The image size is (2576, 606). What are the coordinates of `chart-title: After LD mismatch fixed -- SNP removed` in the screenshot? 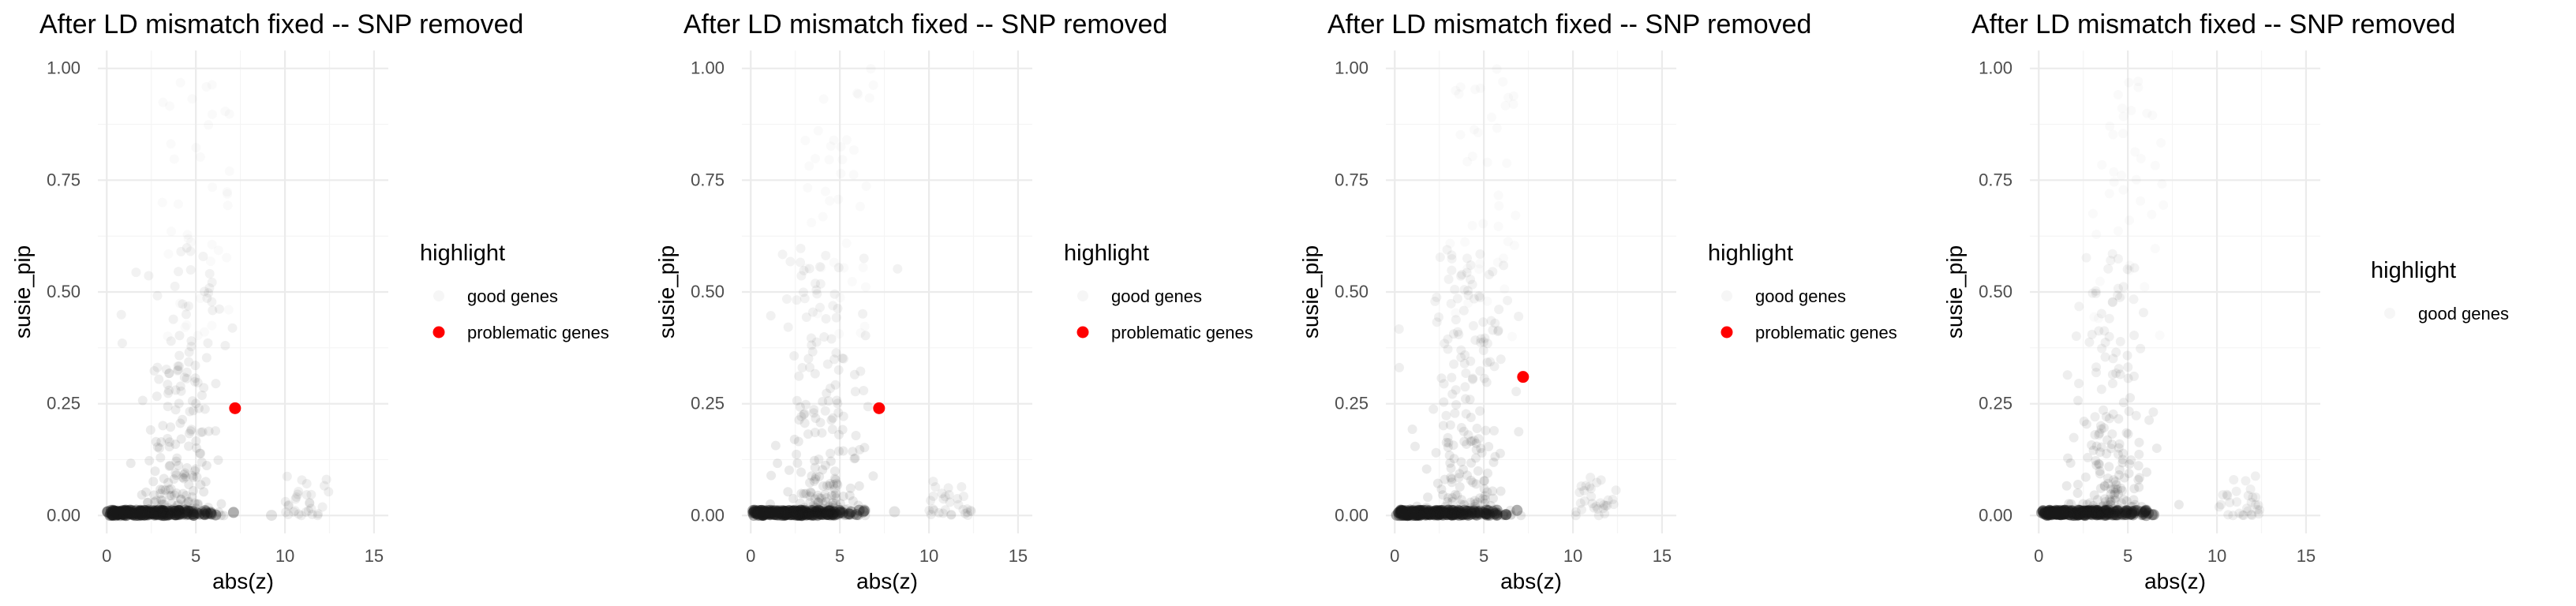 It's located at (925, 24).